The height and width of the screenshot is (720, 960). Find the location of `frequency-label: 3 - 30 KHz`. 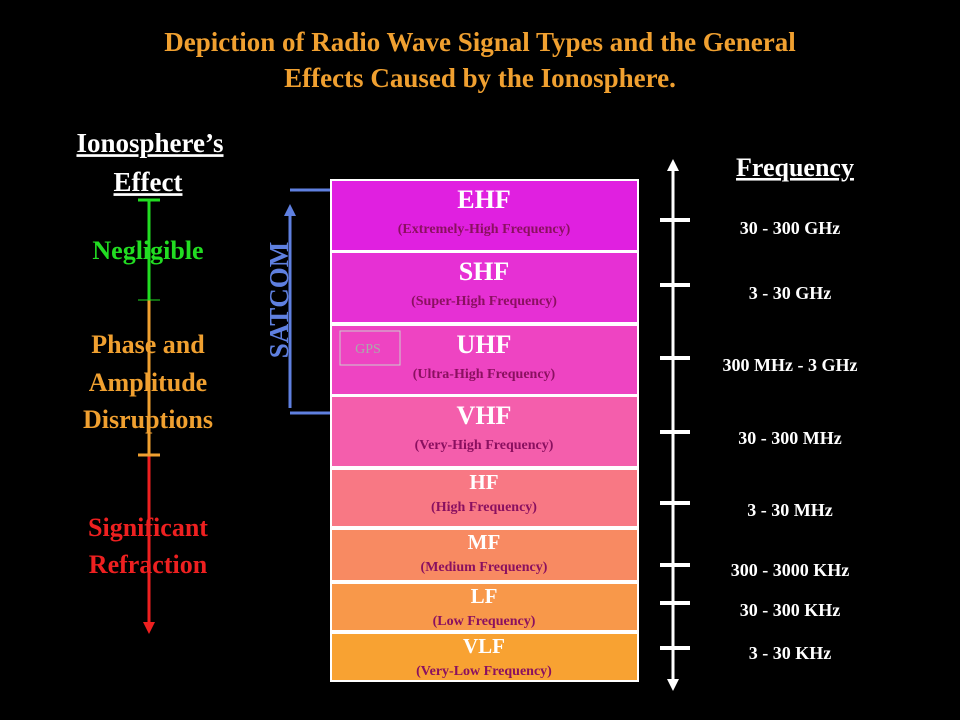

frequency-label: 3 - 30 KHz is located at coordinates (790, 653).